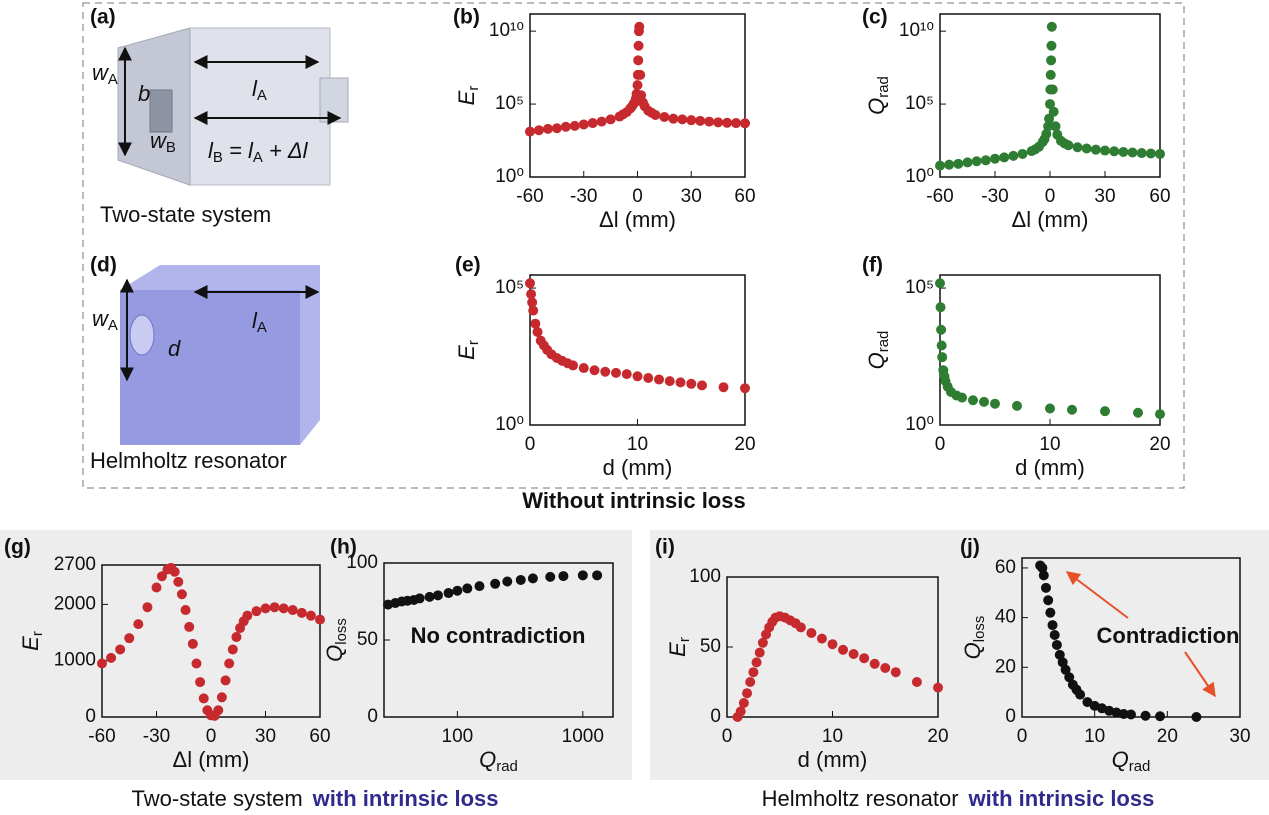 Image resolution: width=1269 pixels, height=815 pixels. I want to click on y-tick-label: 40, so click(1005, 617).